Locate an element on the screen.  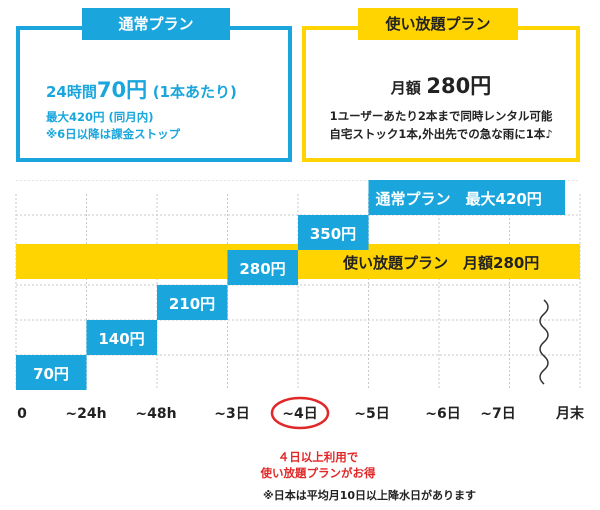
axis-break-marker is located at coordinates (544, 342).